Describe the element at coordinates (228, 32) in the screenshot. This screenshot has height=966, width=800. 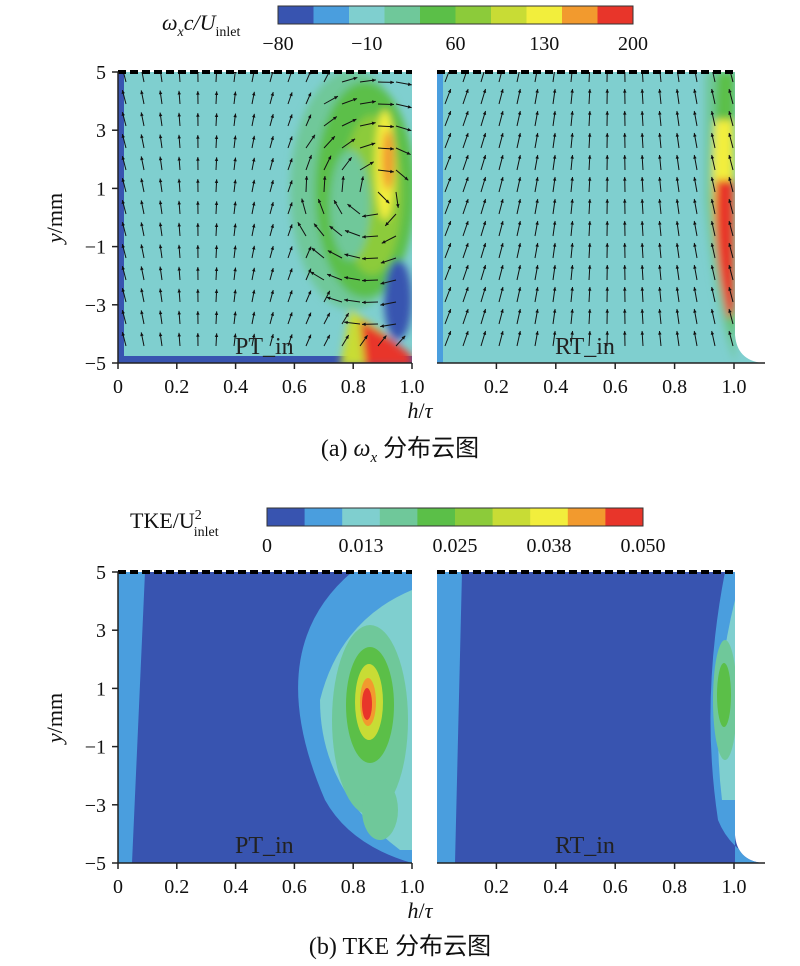
I see `cbar-a-sub-inlet: inlet` at that location.